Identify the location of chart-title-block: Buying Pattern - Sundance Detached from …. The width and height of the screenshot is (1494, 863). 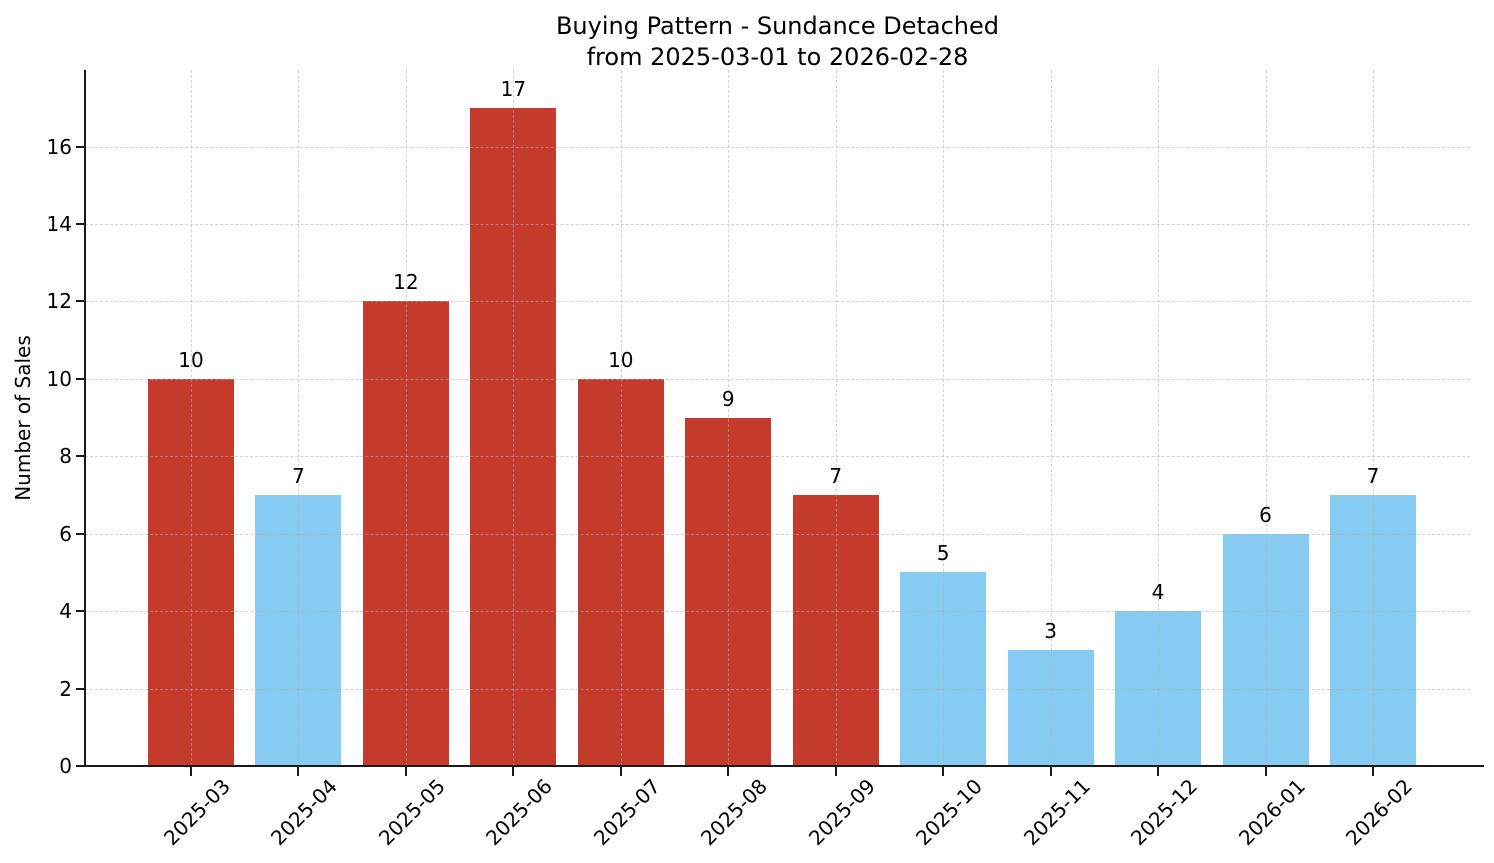
(777, 42).